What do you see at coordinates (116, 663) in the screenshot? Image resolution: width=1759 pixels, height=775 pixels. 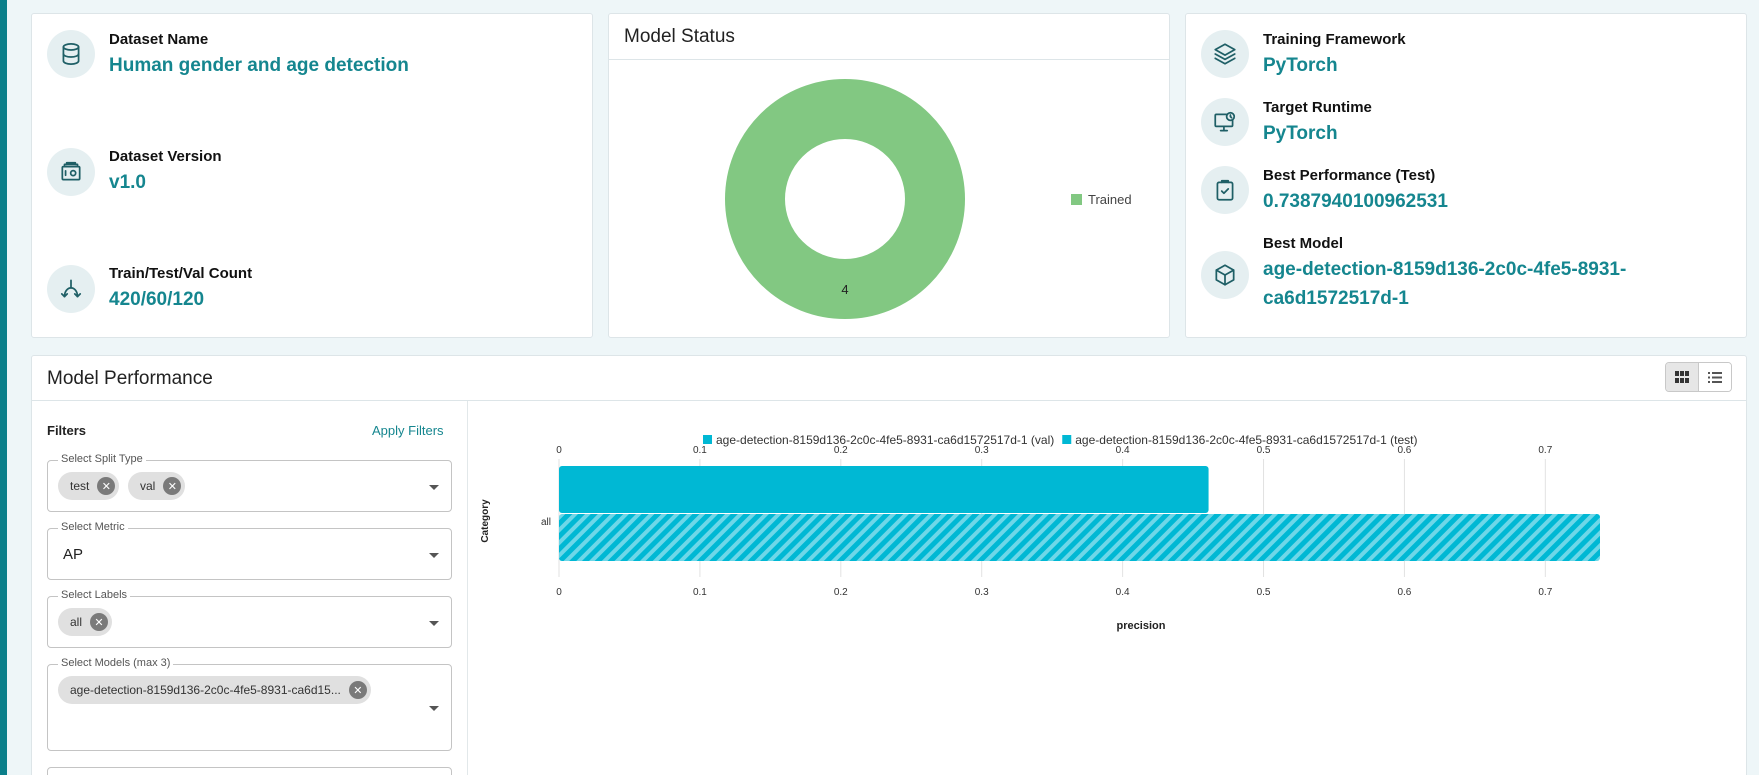 I see `models-legend: Select Models (max 3)` at bounding box center [116, 663].